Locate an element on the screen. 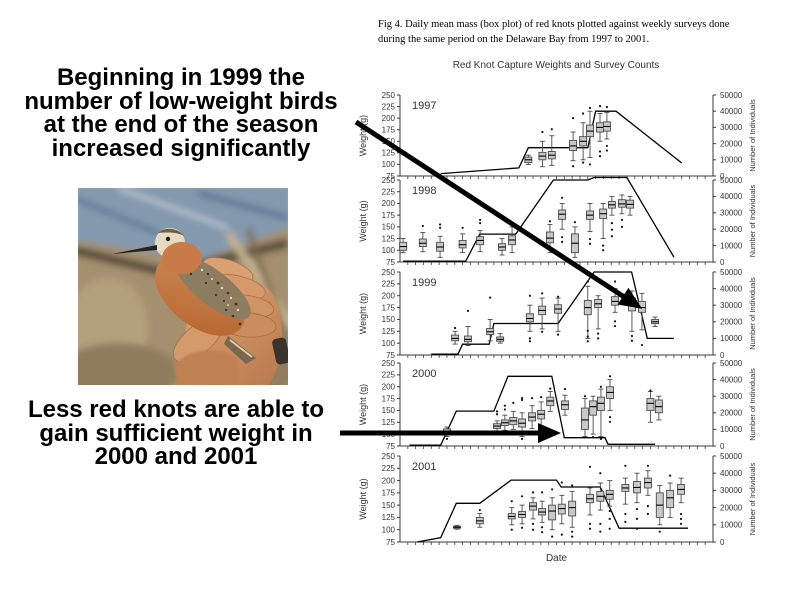  bird-beak is located at coordinates (134, 249).